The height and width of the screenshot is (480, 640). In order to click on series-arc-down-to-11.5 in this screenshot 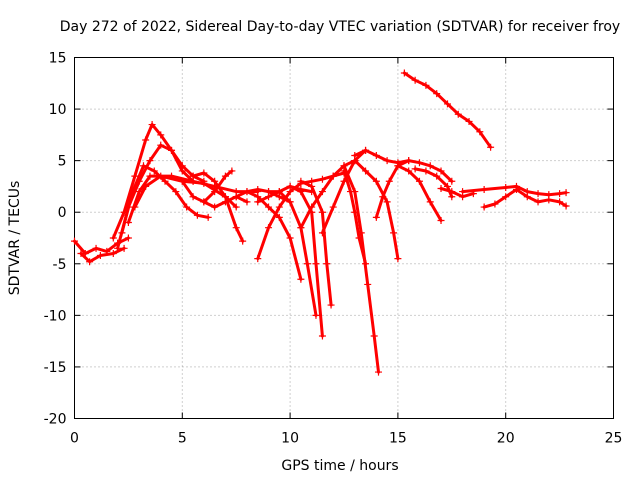, I will do `click(306, 261)`.